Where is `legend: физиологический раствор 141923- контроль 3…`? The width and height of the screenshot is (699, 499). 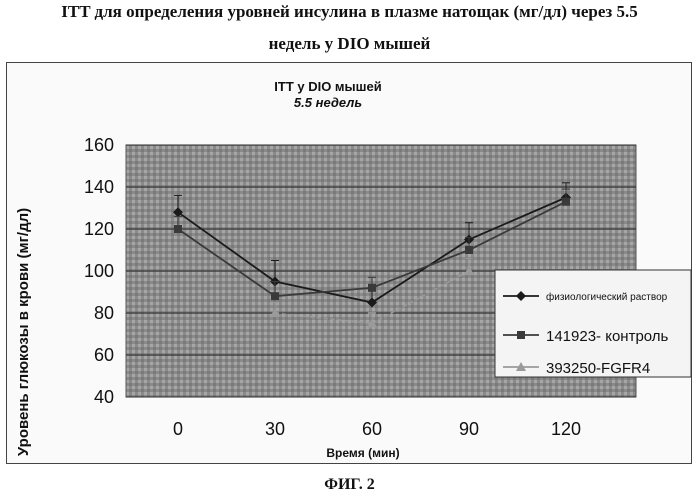
legend: физиологический раствор 141923- контроль 3… is located at coordinates (593, 323).